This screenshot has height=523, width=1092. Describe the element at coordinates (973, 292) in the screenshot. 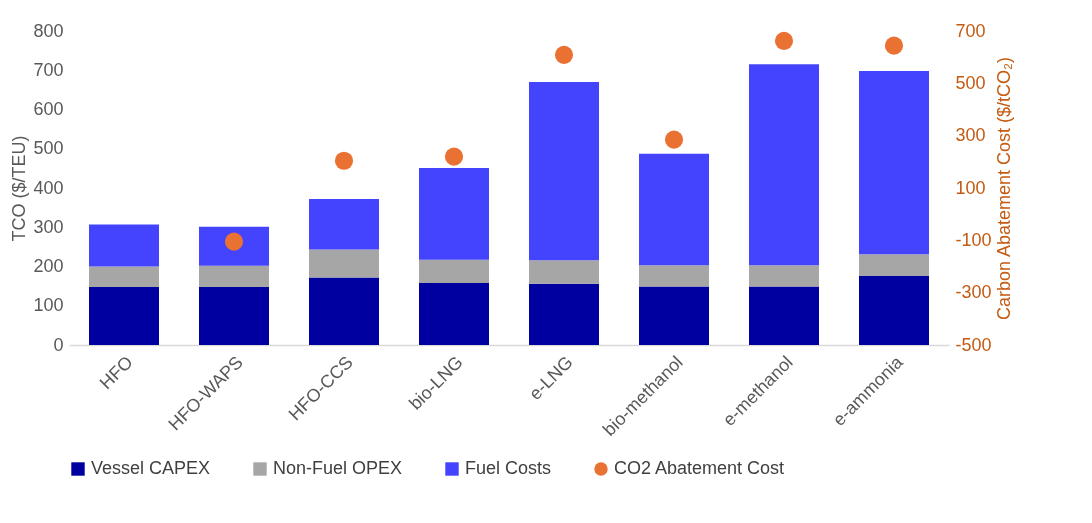

I see `y2-tick-label: -300` at that location.